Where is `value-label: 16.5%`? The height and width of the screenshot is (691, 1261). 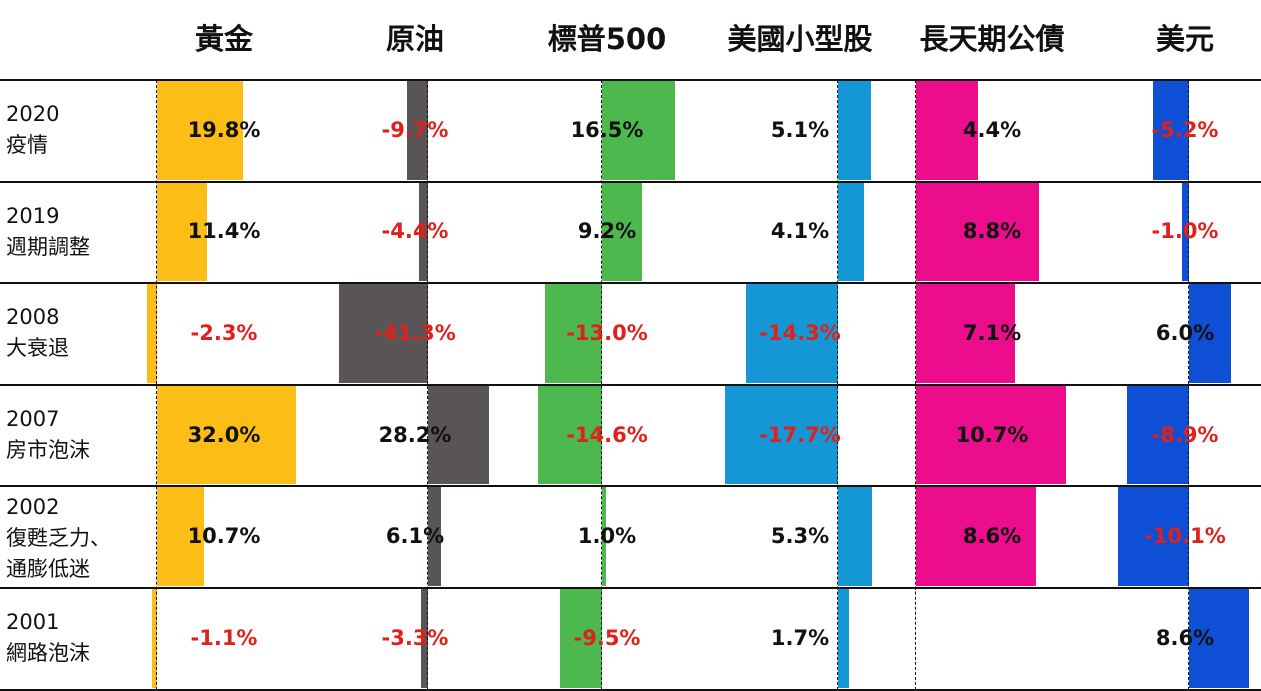
value-label: 16.5% is located at coordinates (607, 129).